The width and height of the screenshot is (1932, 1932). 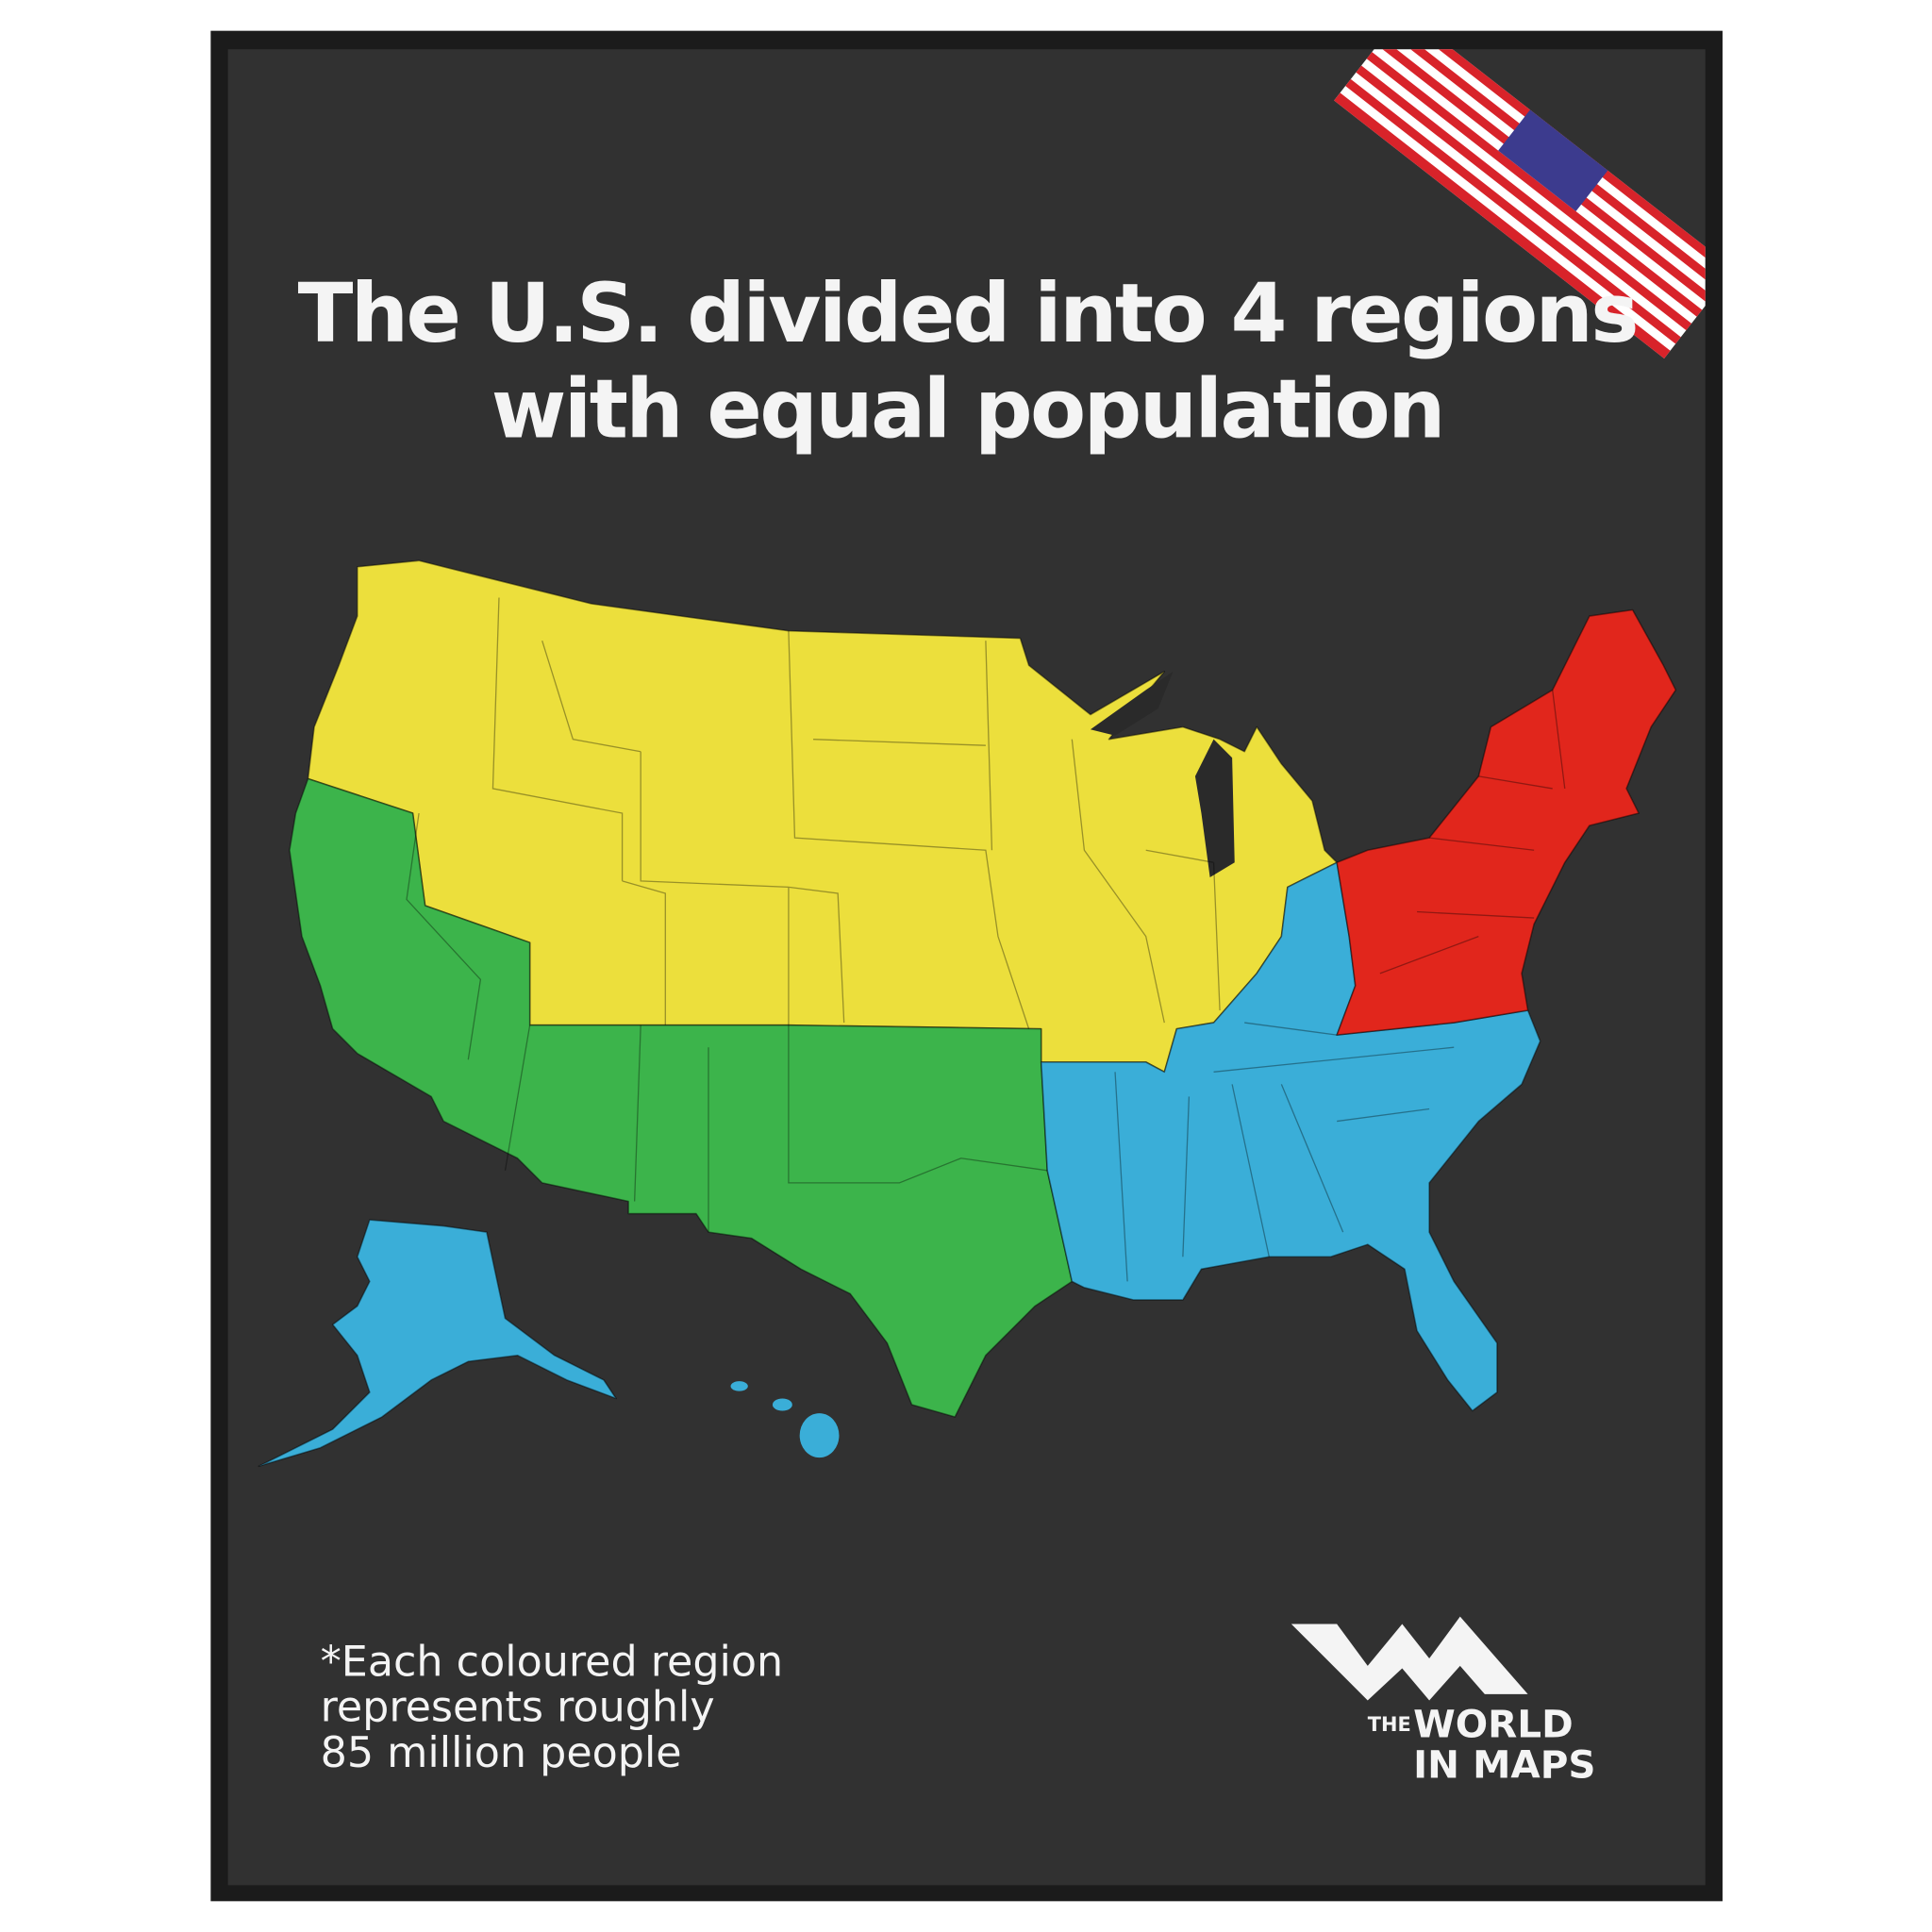 I want to click on northeast-region, so click(x=1506, y=822).